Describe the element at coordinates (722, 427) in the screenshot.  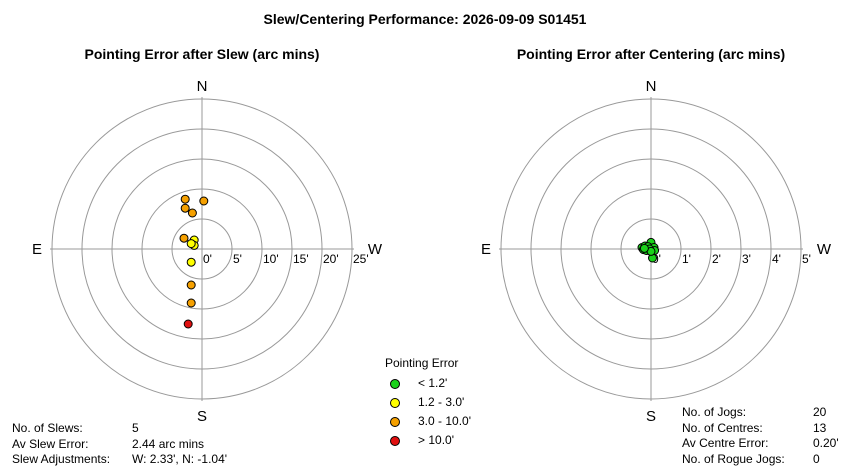
I see `stat-label: No. of Centres:` at that location.